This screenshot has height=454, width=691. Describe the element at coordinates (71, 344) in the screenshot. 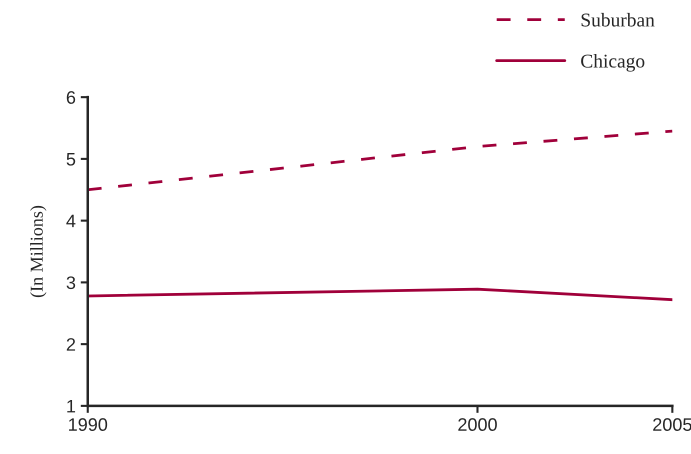

I see `y-tick-label: 2` at that location.